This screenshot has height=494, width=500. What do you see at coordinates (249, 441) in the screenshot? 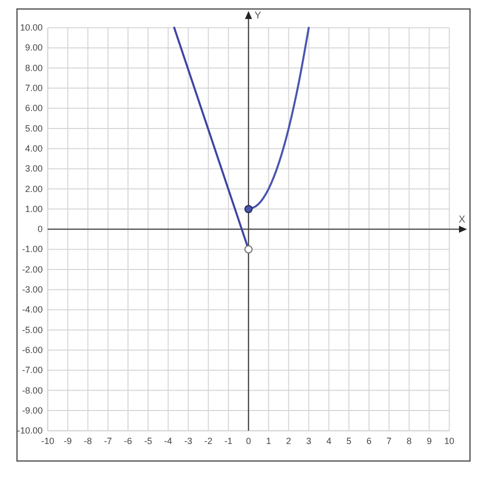
I see `x-tick-label: 0` at bounding box center [249, 441].